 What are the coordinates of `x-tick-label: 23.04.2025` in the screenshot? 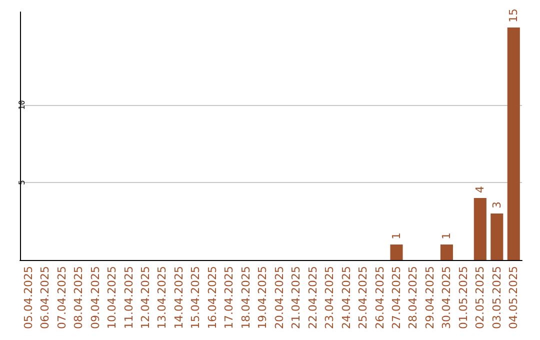 It's located at (329, 297).